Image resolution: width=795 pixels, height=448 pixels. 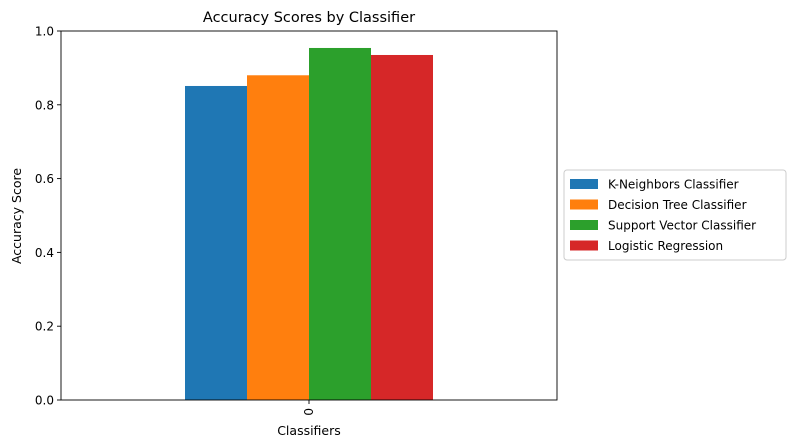 What do you see at coordinates (44, 105) in the screenshot?
I see `y-tick-label: 0.8` at bounding box center [44, 105].